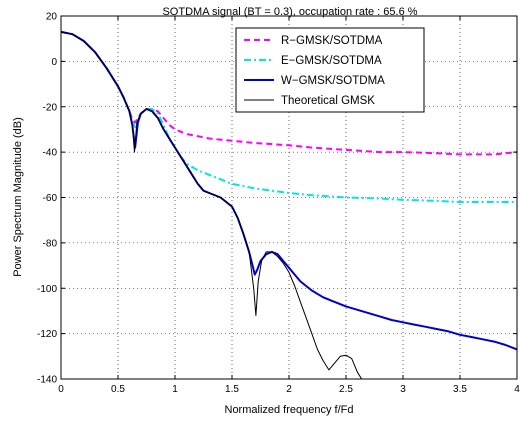 This screenshot has width=521, height=423. Describe the element at coordinates (346, 389) in the screenshot. I see `x-tick-label: 2.5` at that location.